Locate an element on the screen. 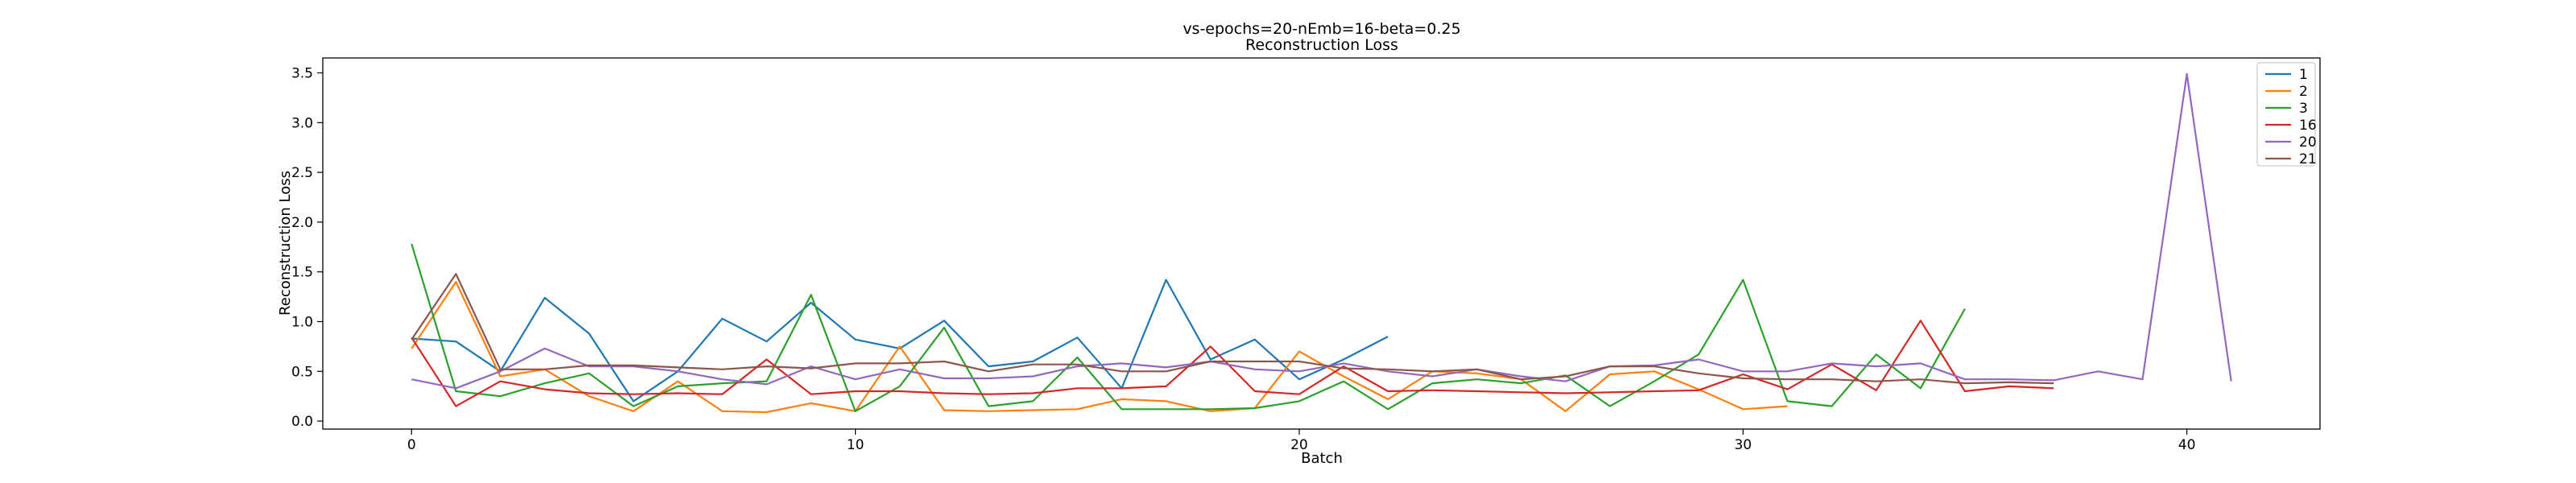 This screenshot has width=2576, height=483. legend-label: 21 is located at coordinates (2308, 159).